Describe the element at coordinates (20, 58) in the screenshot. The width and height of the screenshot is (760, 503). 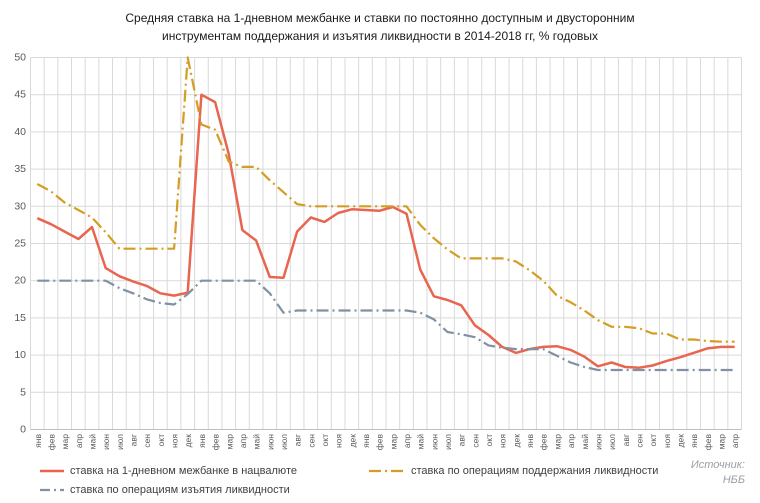
I see `y-tick-label: 50` at that location.